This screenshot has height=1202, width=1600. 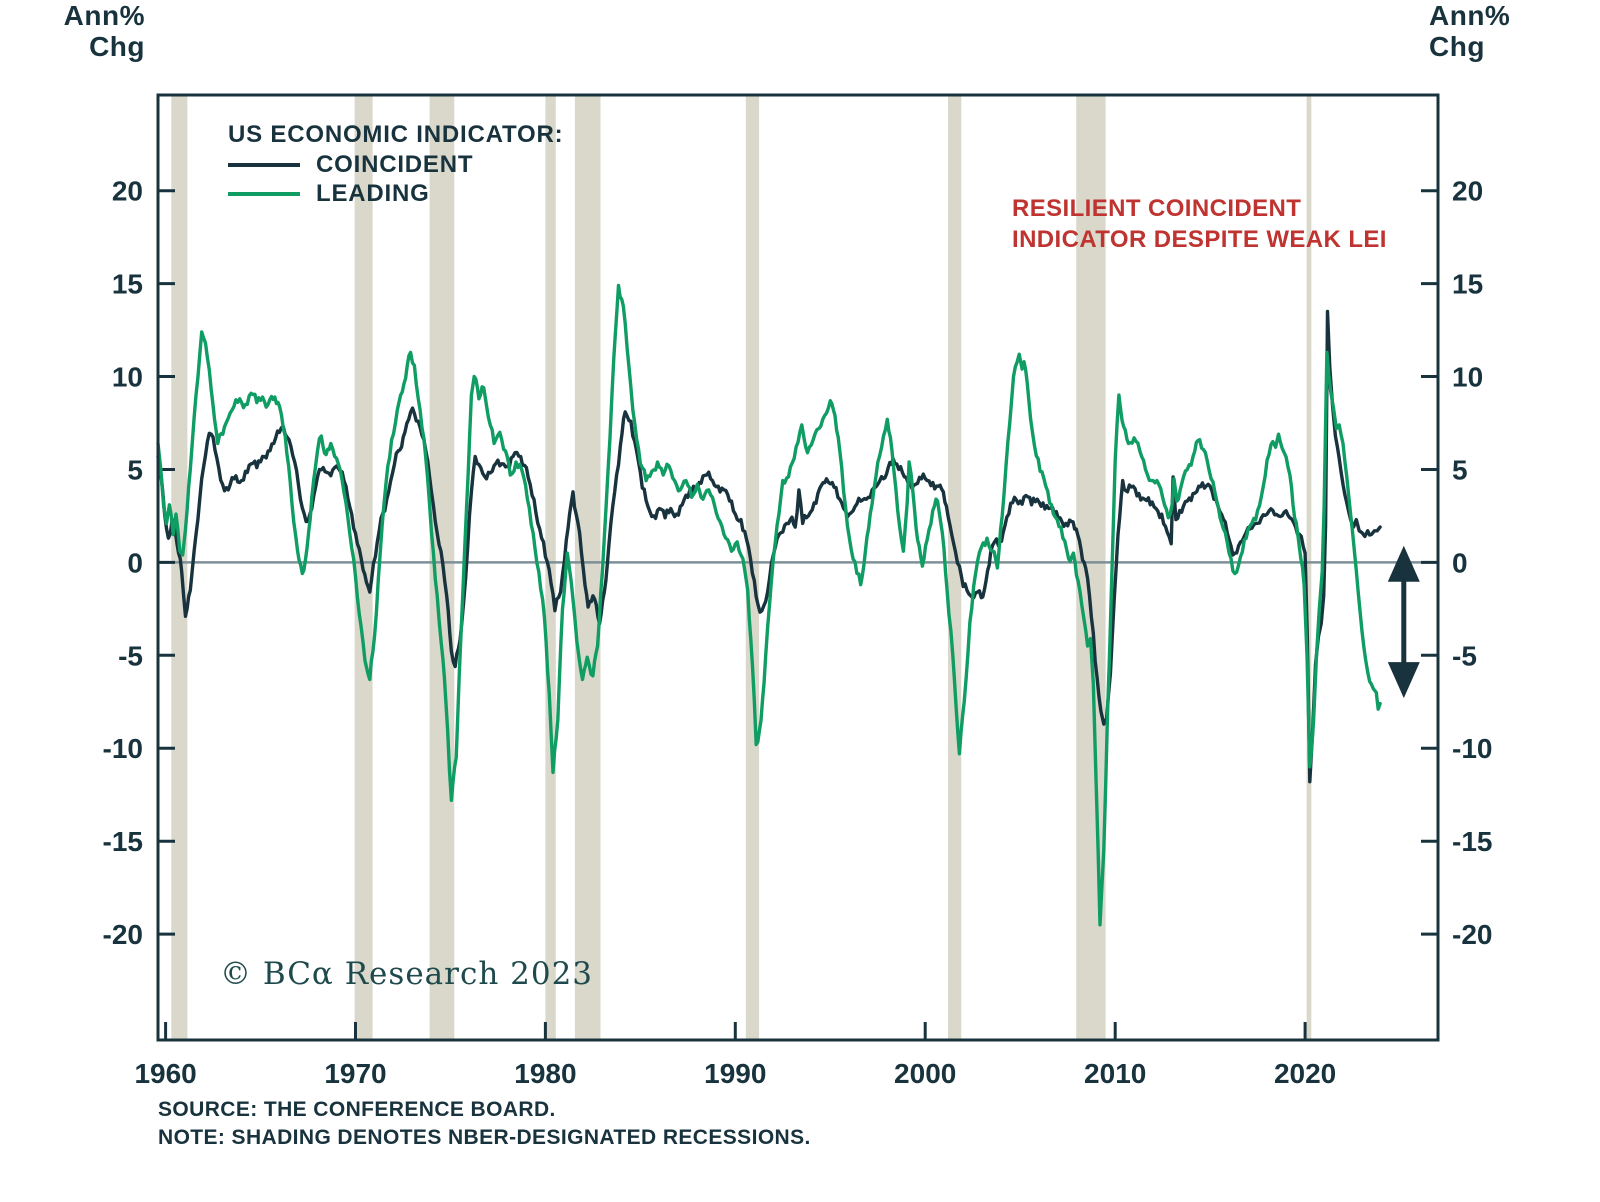 I want to click on y-axis-tick-label-right: -15, so click(x=1472, y=841).